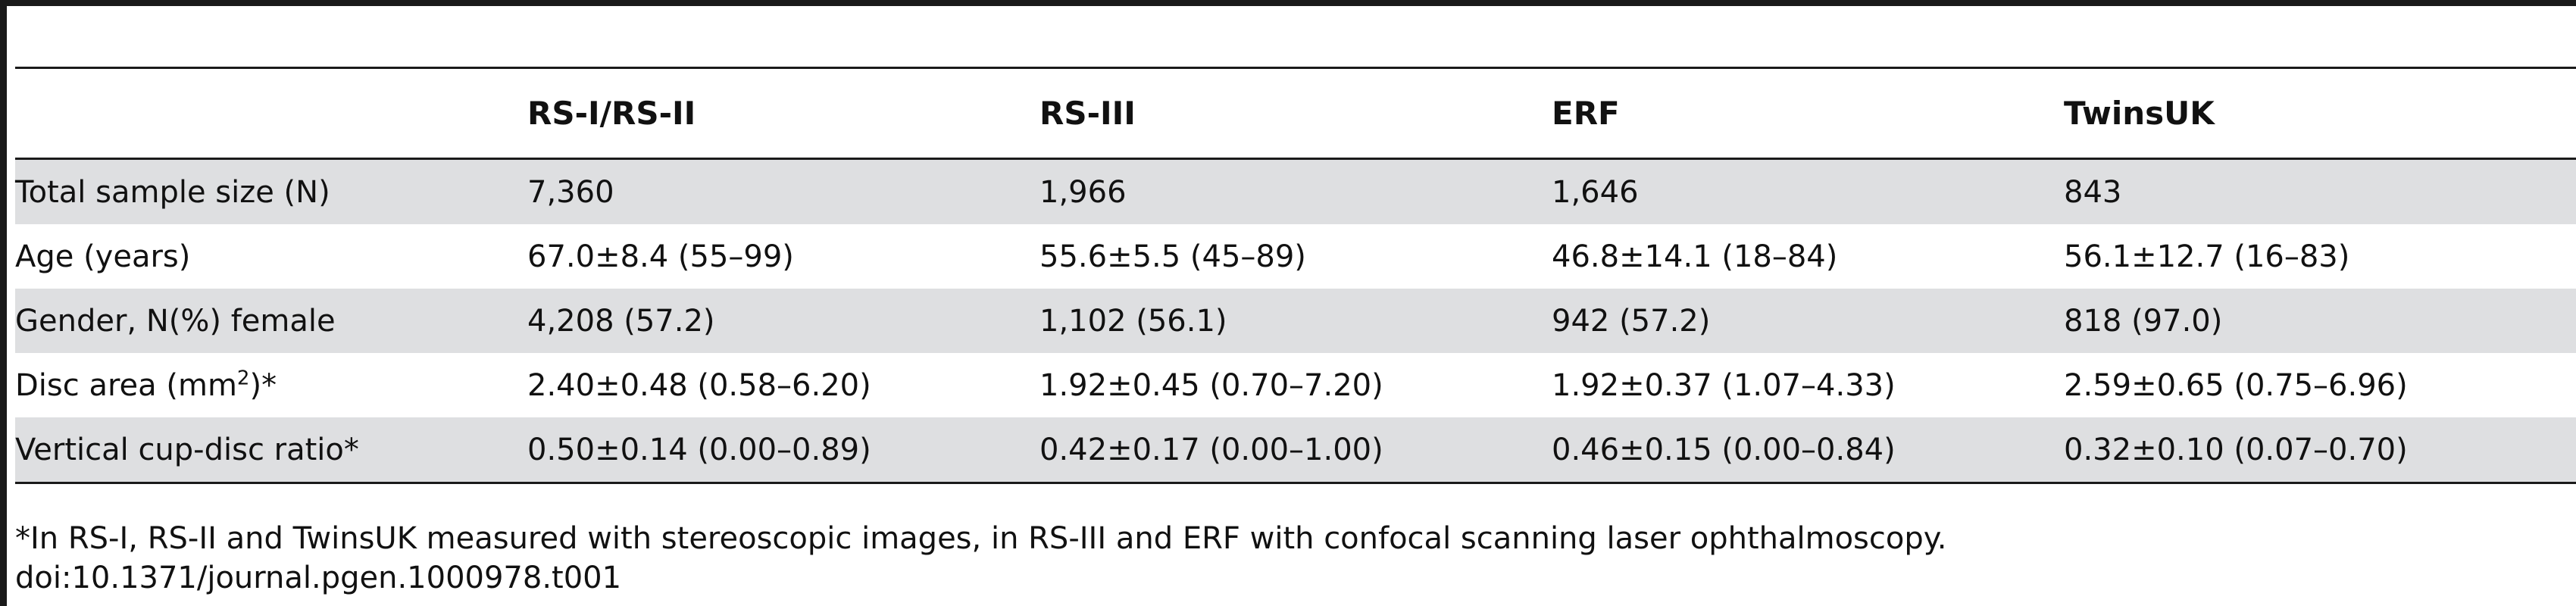  I want to click on table-cell: 2.40±0.48 (0.58–6.20), so click(699, 385).